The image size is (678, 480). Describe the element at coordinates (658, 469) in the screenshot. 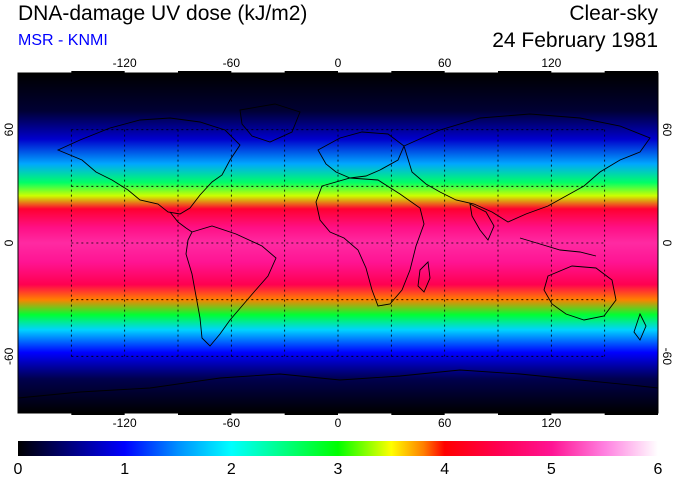

I see `colorbar-tick-label: 6` at that location.